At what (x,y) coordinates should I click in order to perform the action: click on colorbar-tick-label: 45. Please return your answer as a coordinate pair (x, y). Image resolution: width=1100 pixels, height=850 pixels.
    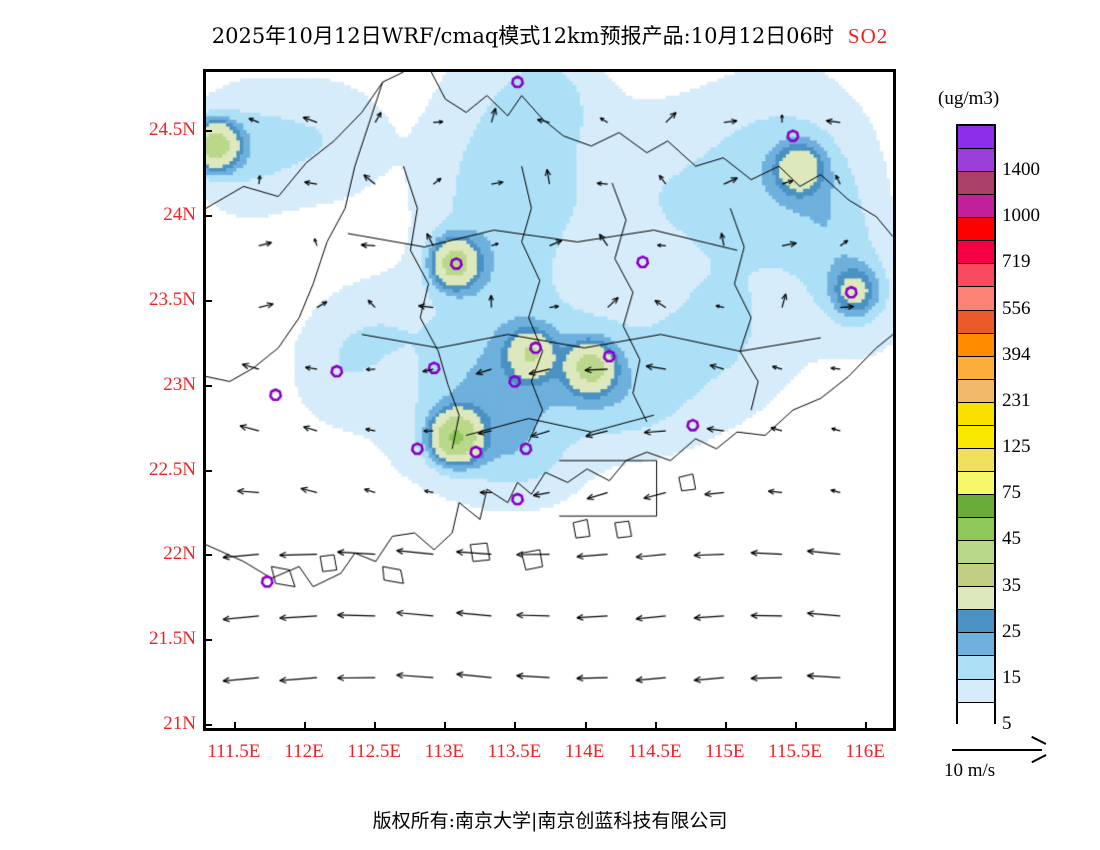
    Looking at the image, I should click on (1011, 539).